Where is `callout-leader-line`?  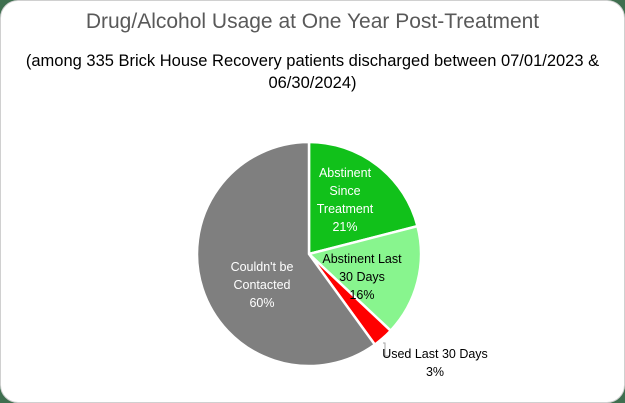 callout-leader-line is located at coordinates (386, 349).